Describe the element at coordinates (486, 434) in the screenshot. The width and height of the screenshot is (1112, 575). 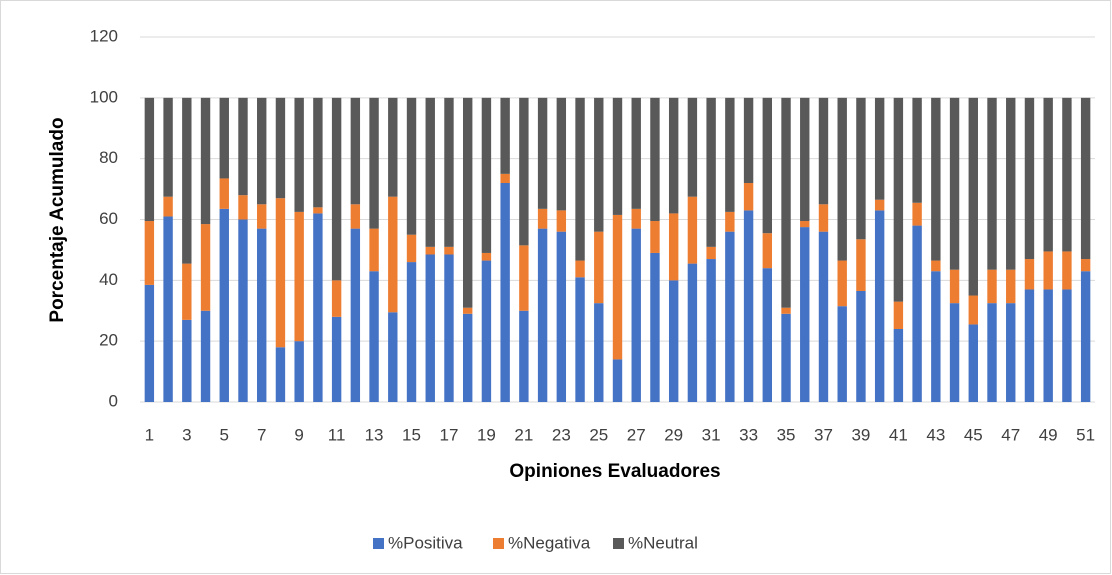
I see `x-tick-label: 19` at that location.